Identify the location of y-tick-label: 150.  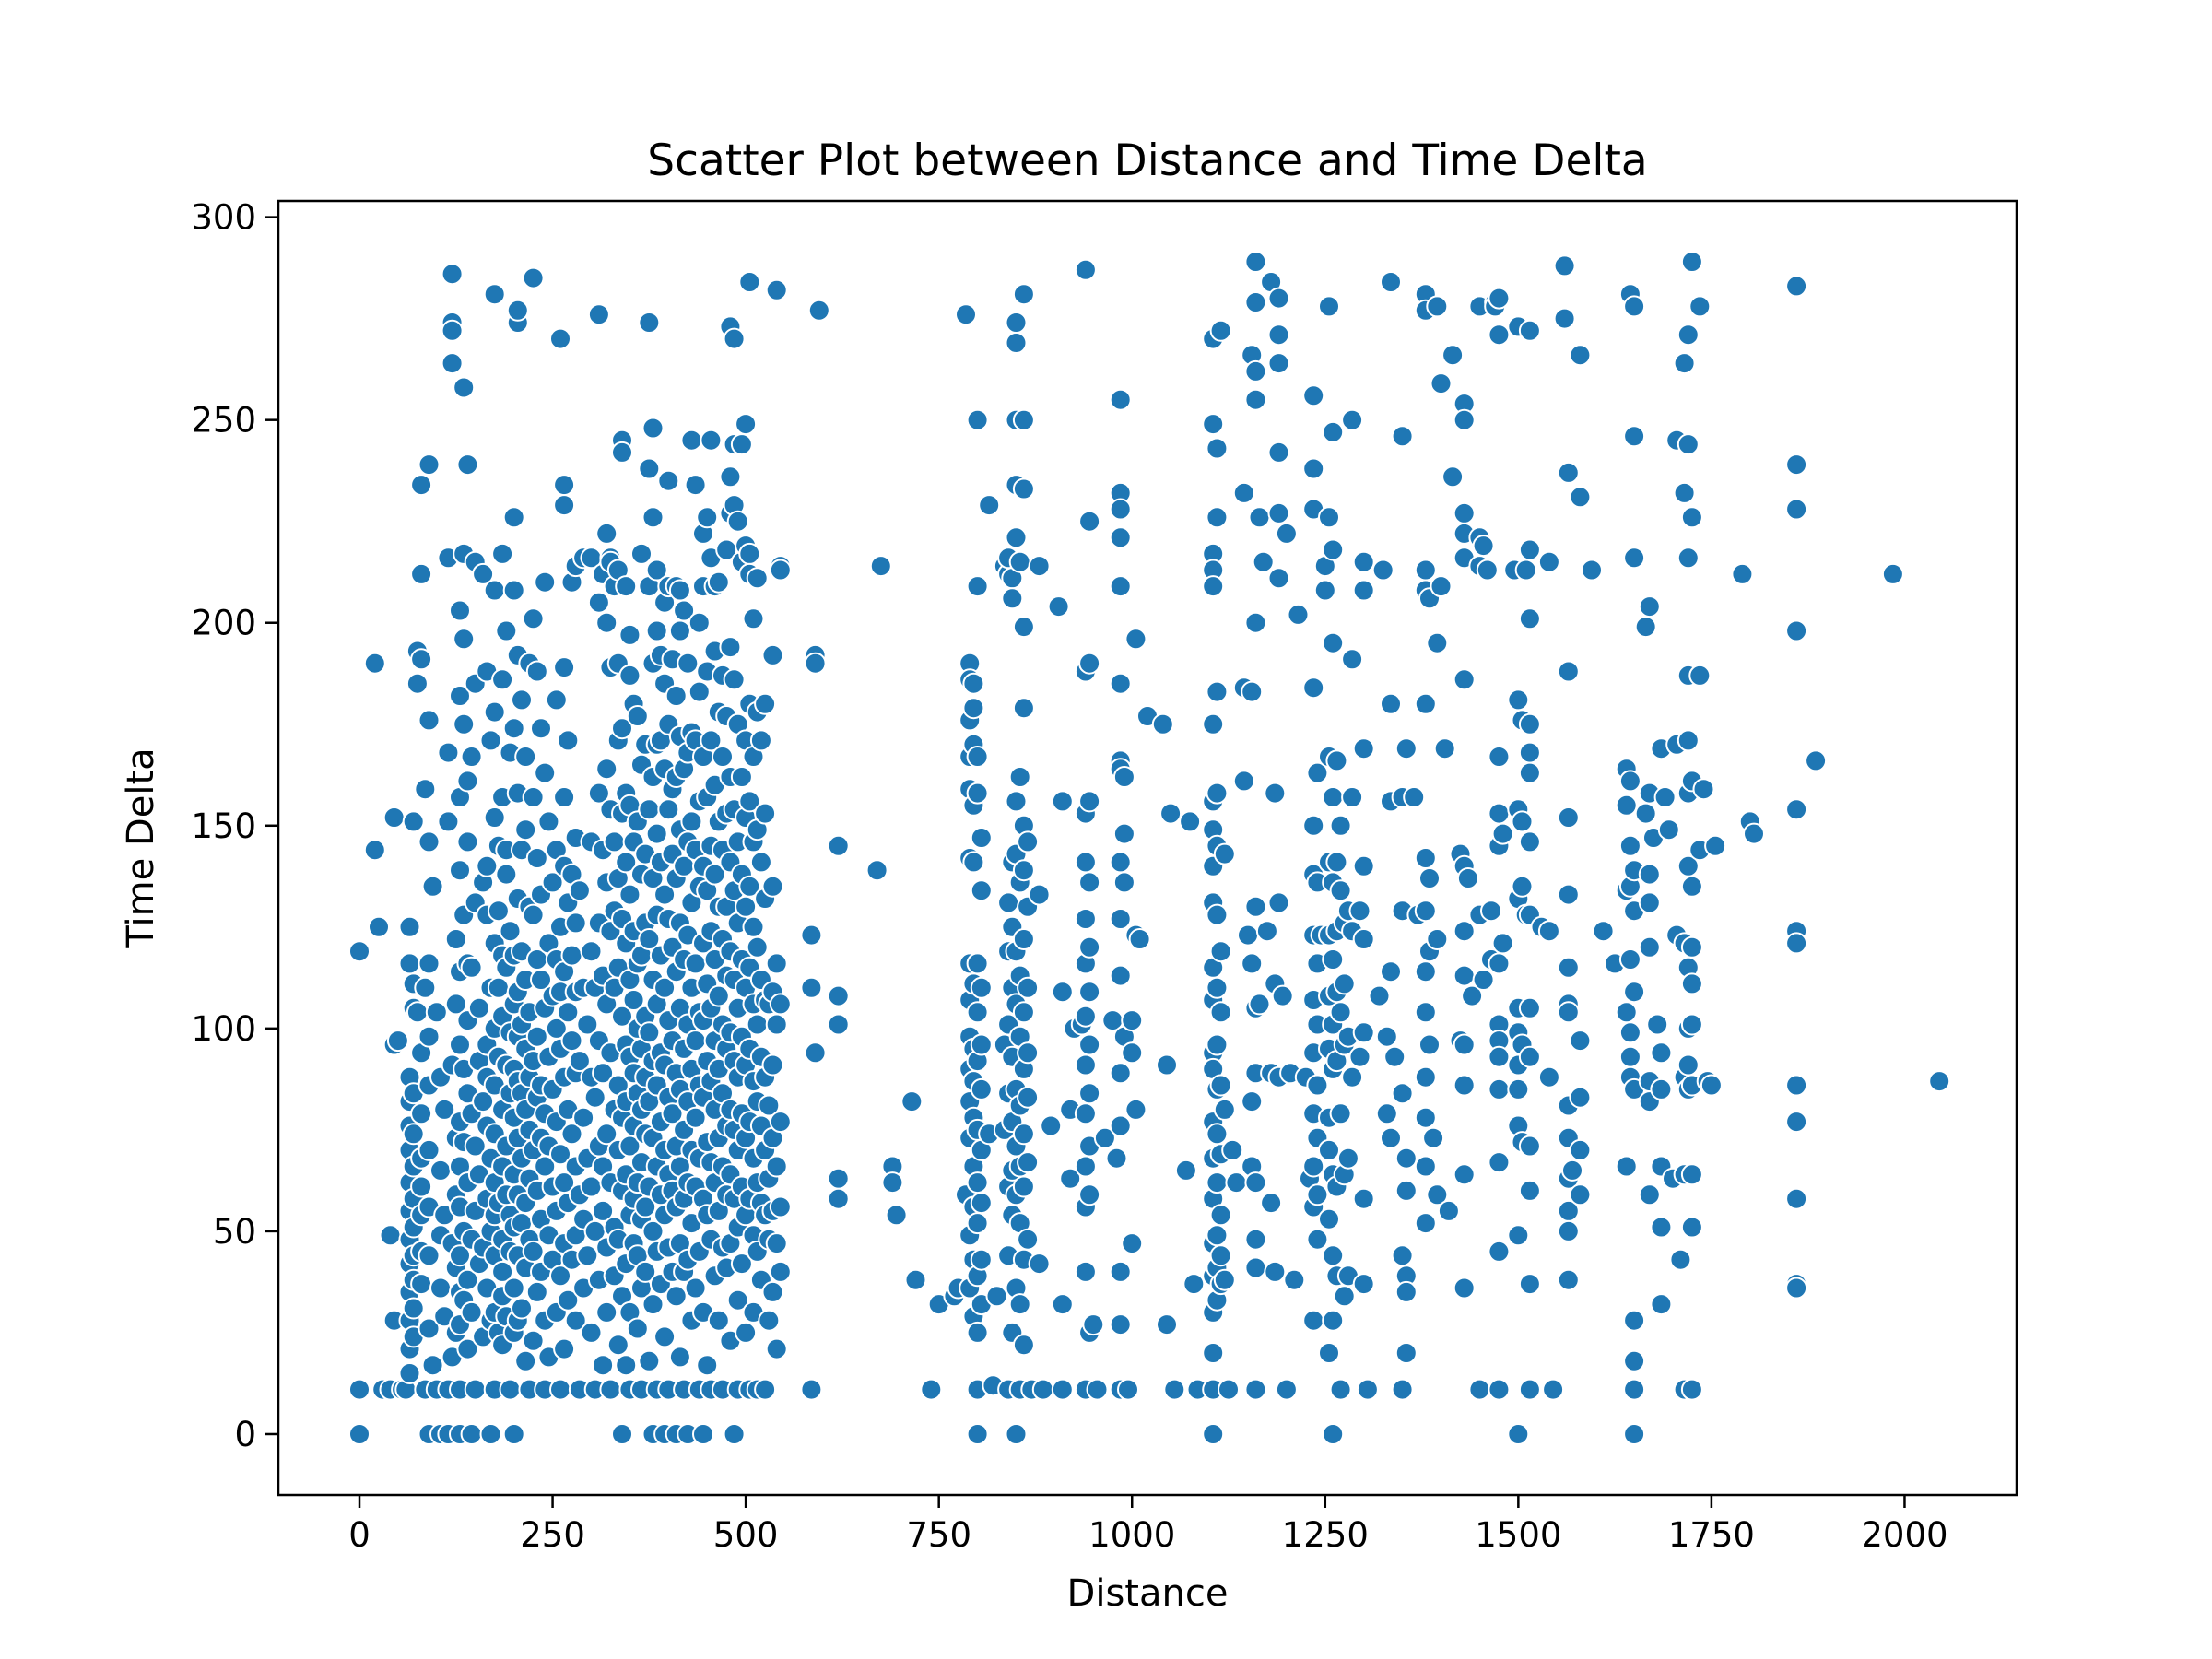
(223, 826).